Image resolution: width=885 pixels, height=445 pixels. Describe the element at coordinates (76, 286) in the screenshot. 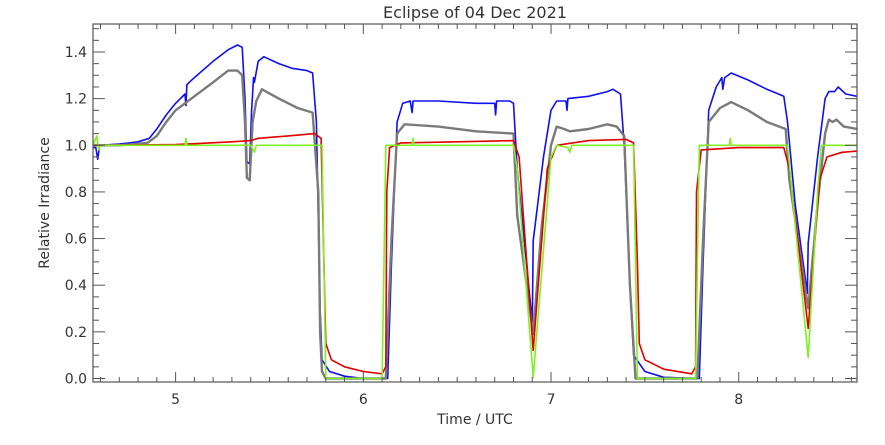

I see `y-tick-label: 0.4` at that location.